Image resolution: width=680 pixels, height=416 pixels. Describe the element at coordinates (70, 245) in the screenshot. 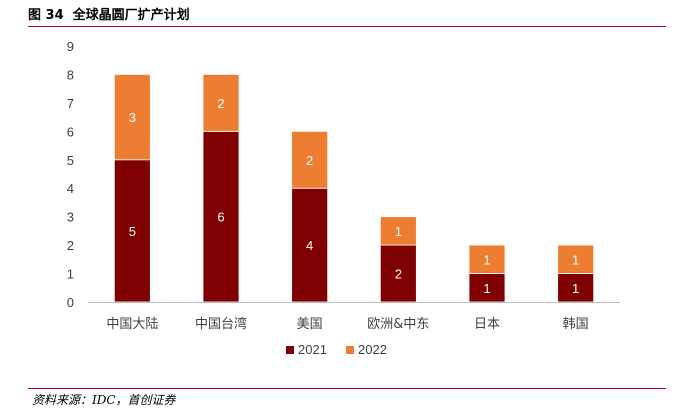

I see `y-tick-label: 2` at that location.